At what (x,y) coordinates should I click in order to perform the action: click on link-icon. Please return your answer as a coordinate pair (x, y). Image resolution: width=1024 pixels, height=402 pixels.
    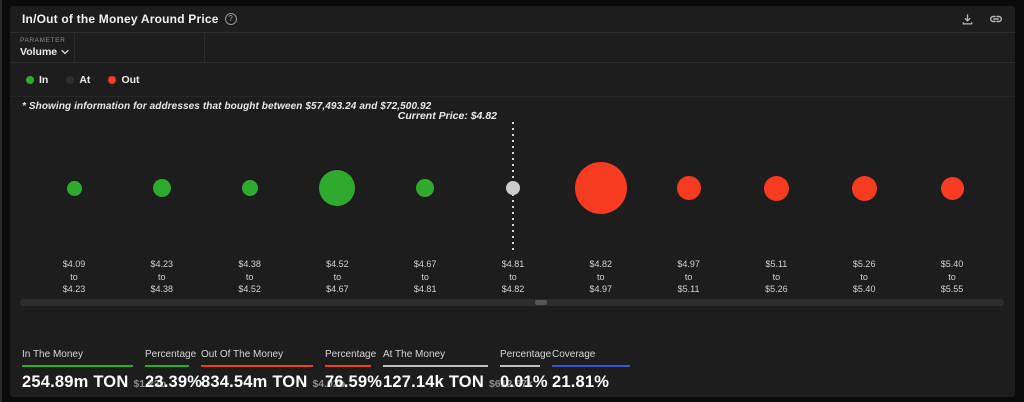
    Looking at the image, I should click on (996, 19).